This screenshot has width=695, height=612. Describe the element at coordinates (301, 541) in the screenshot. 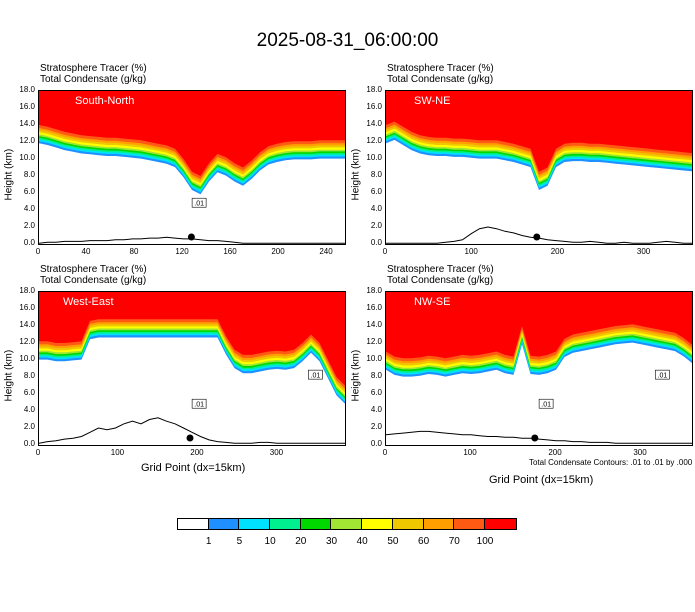

I see `colorbar-label: 20` at that location.